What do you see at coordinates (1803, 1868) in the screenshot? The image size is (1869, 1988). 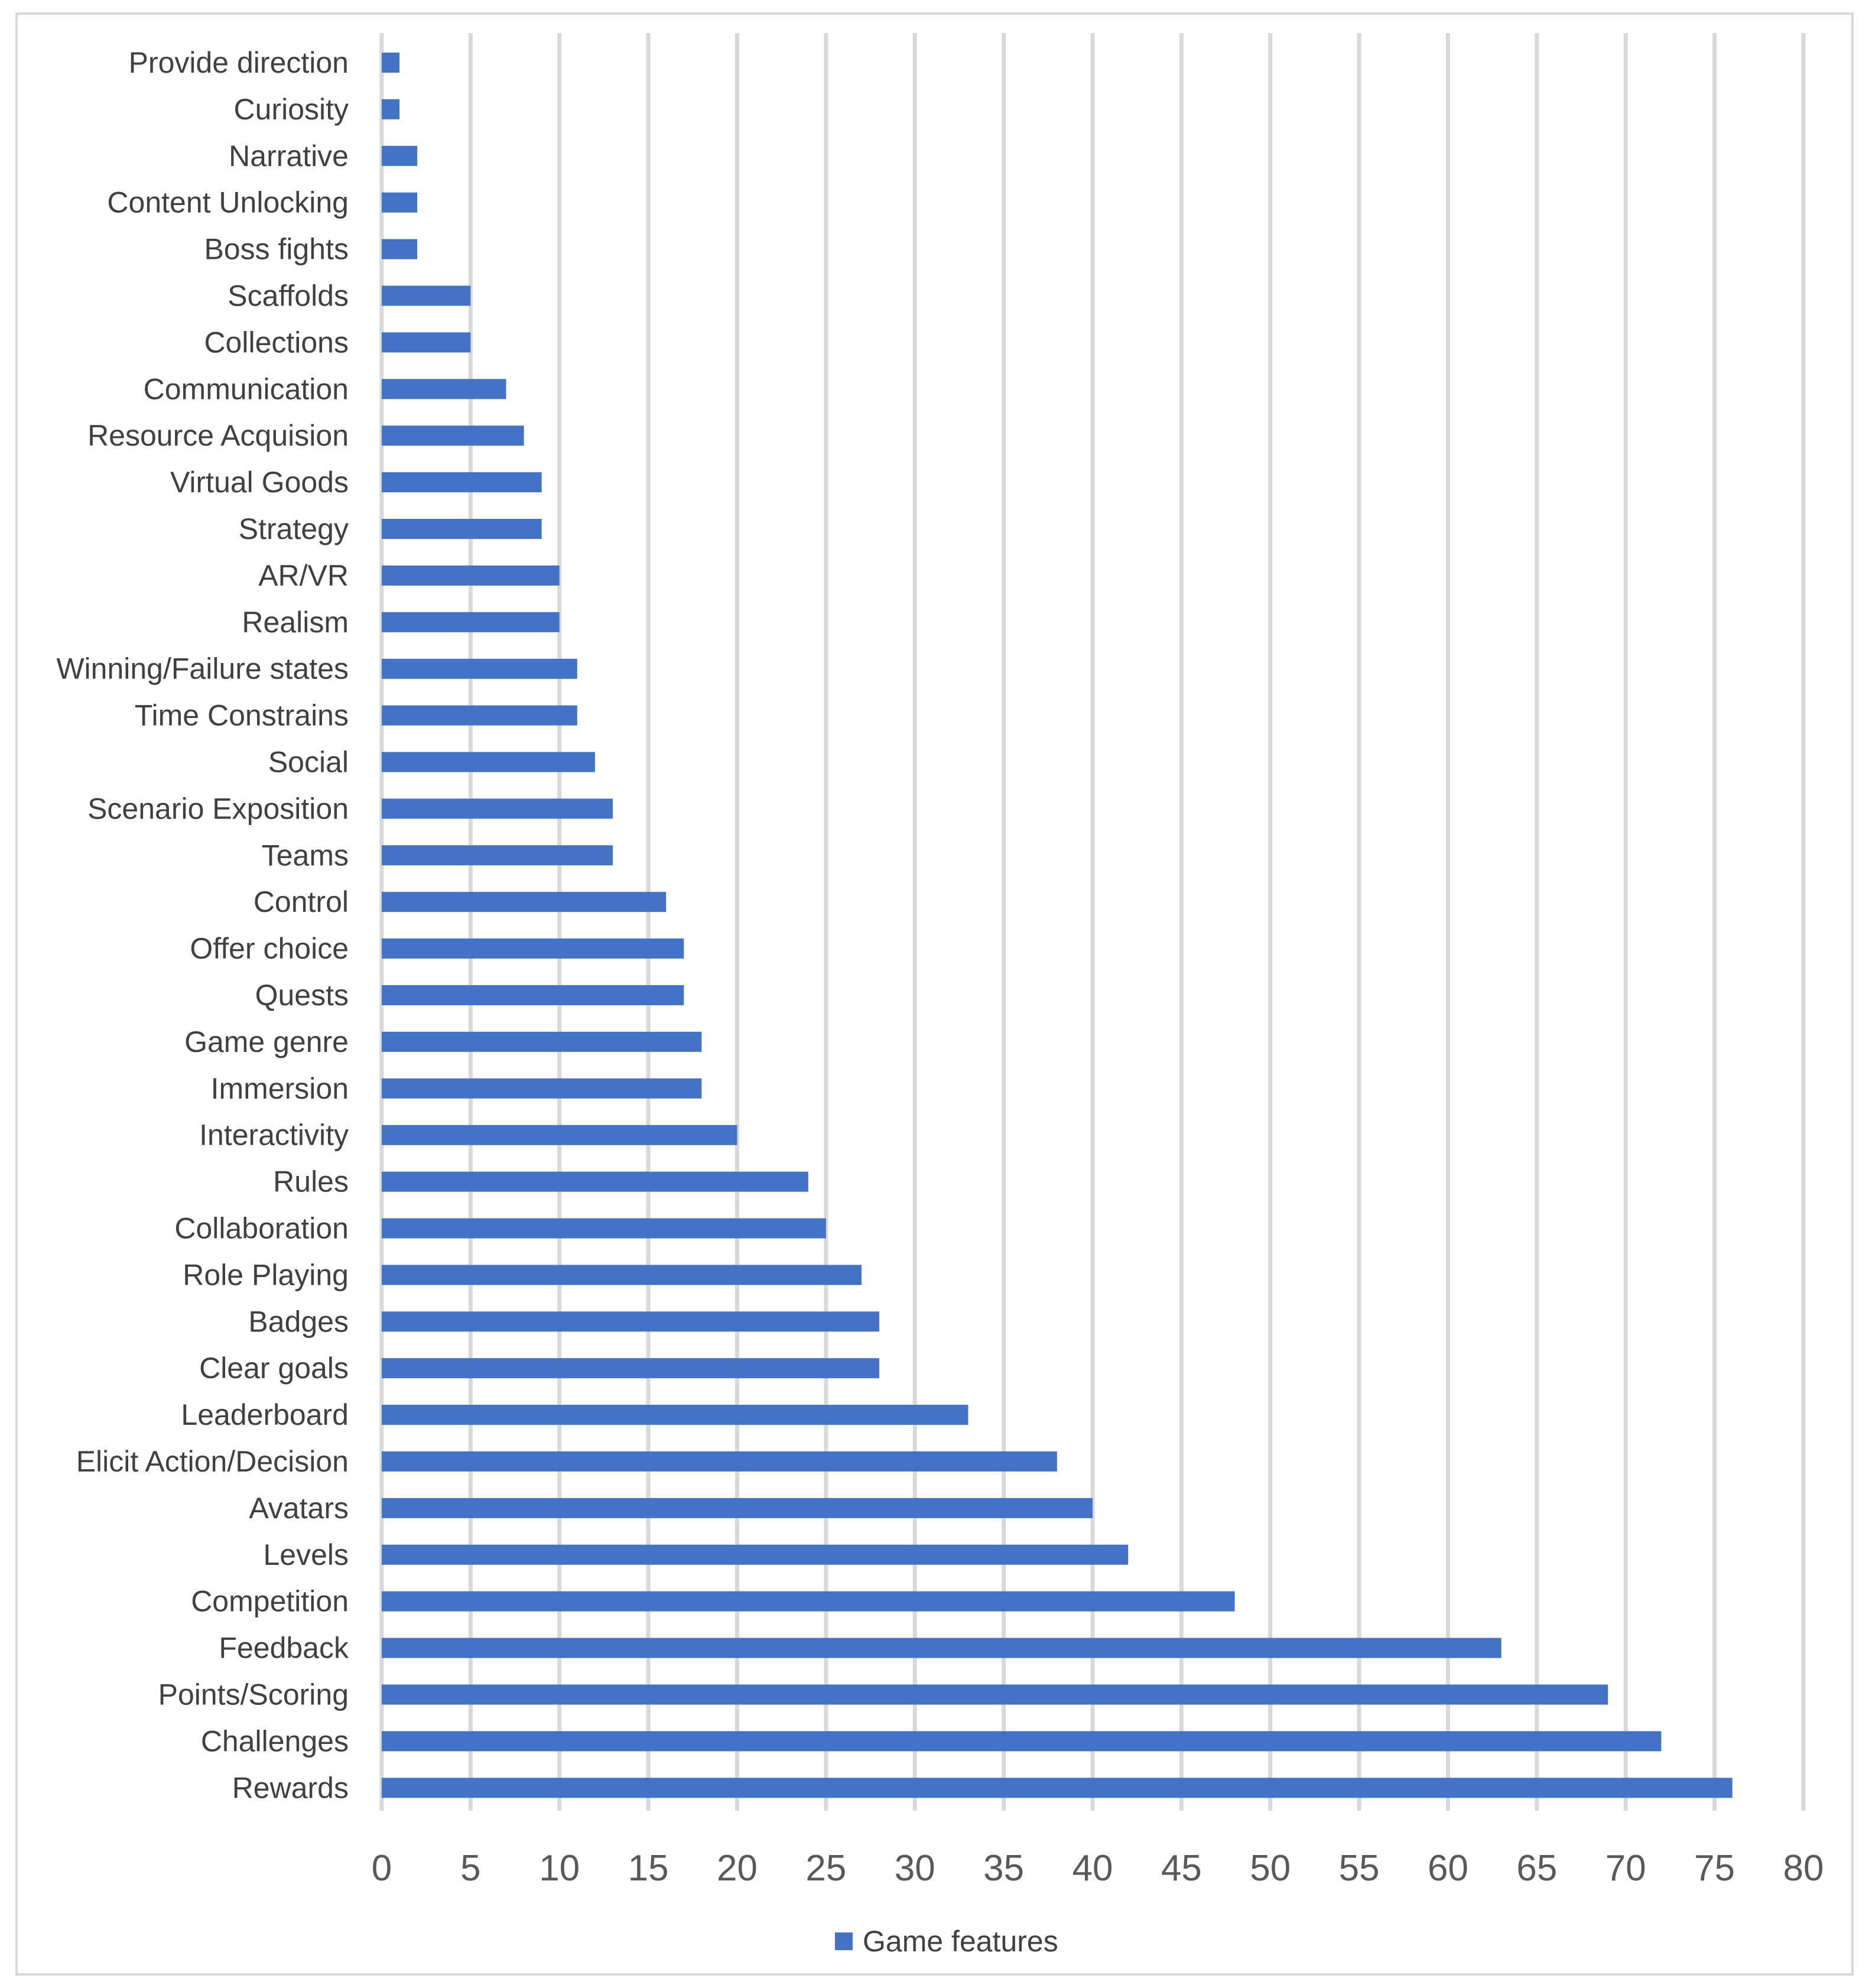 I see `x-tick-label: 80` at bounding box center [1803, 1868].